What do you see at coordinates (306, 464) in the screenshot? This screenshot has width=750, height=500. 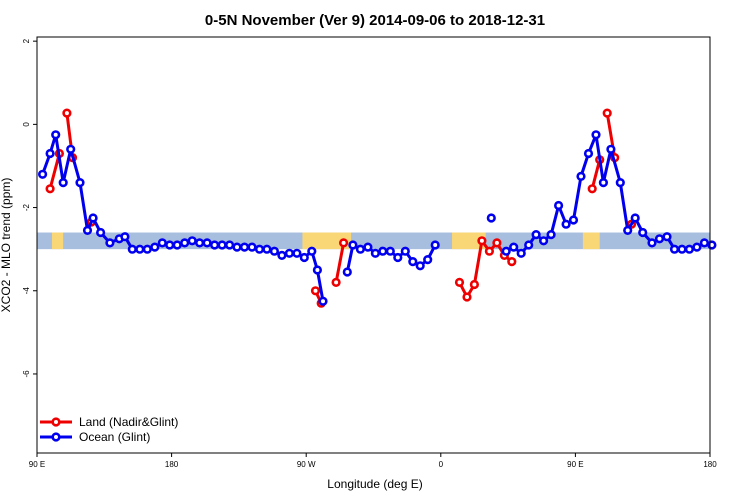 I see `x-tick-label: 90 W` at bounding box center [306, 464].